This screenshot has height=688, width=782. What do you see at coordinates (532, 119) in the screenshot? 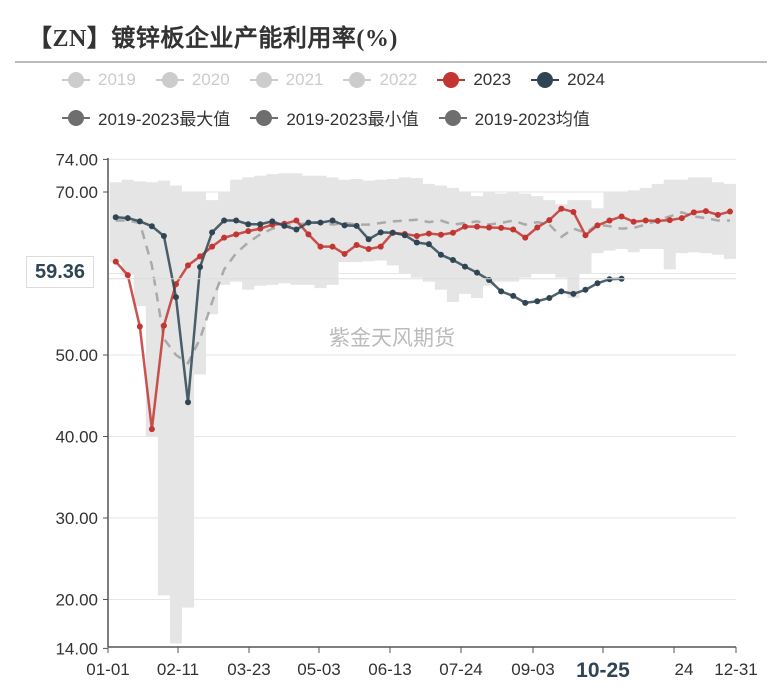
I see `legend-label: 2019-2023均值` at bounding box center [532, 119].